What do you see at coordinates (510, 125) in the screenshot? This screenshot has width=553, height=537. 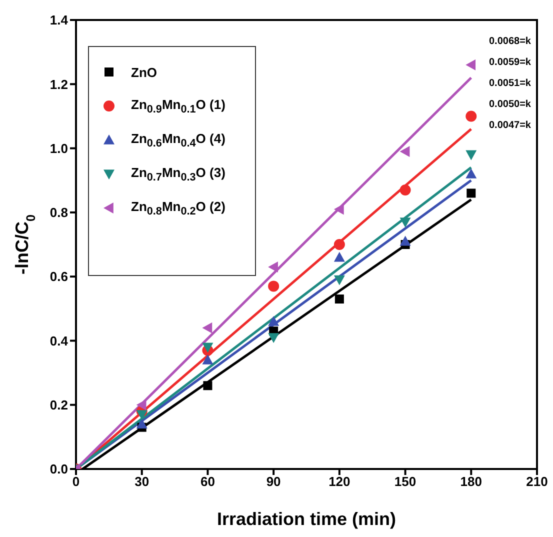 I see `annotation: 0.0047=k` at bounding box center [510, 125].